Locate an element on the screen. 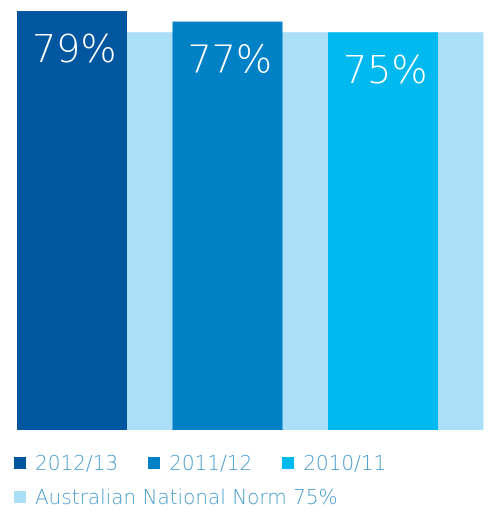 The image size is (492, 514). legend-item-2012-13: 2012/13 is located at coordinates (66, 463).